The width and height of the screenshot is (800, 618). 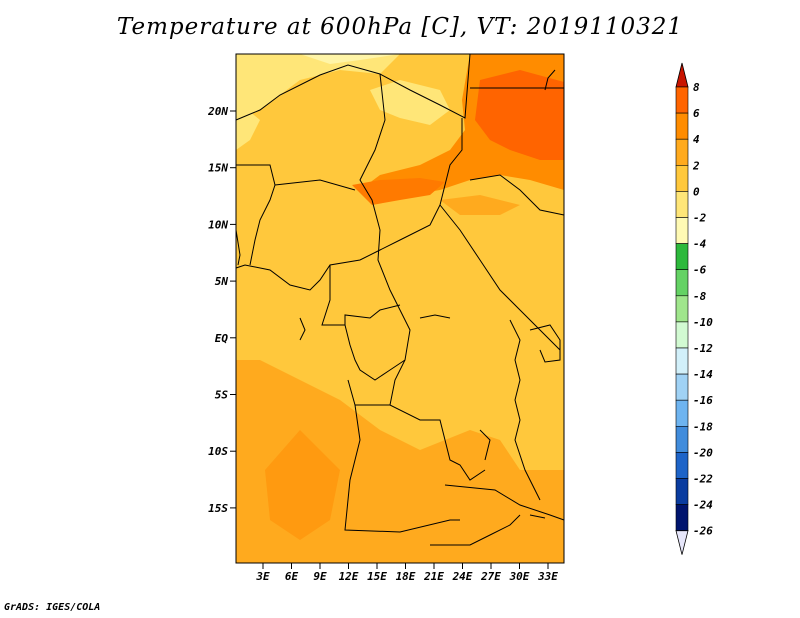 I want to click on lat-label: 5N, so click(x=222, y=281).